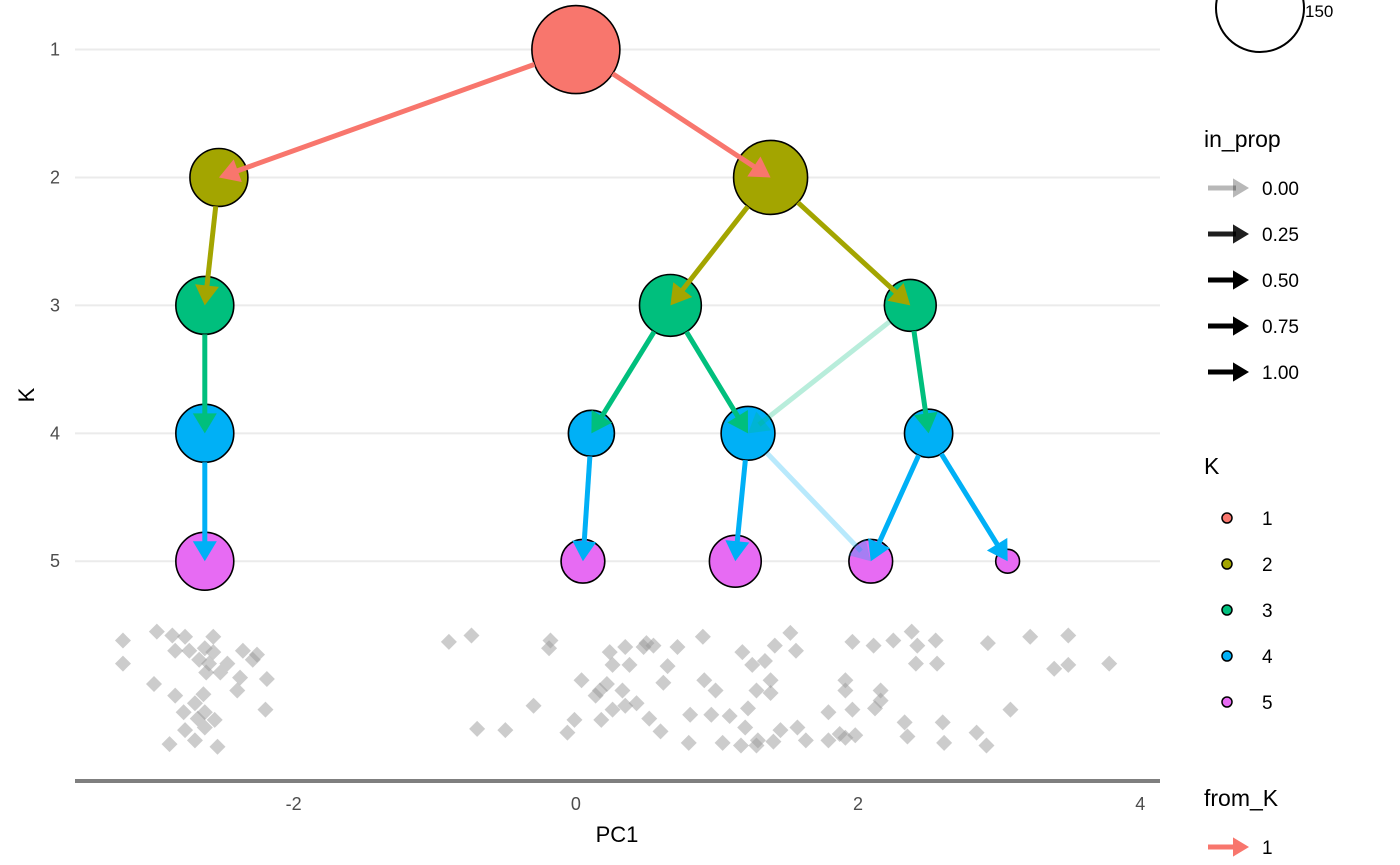 The image size is (1400, 865). Describe the element at coordinates (294, 804) in the screenshot. I see `x-tick-label: -2` at that location.